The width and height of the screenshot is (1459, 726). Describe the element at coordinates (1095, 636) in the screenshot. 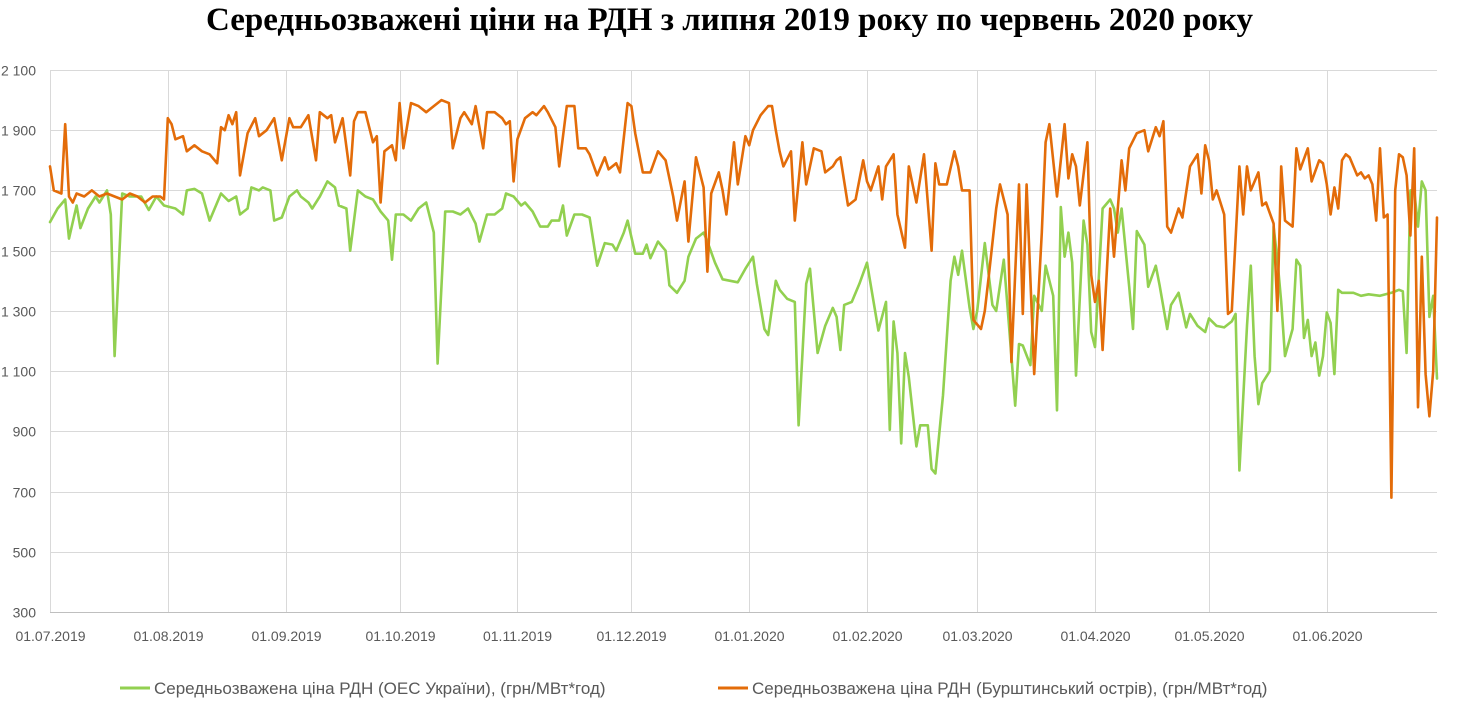

I see `x-tick-label: 01.04.2020` at that location.